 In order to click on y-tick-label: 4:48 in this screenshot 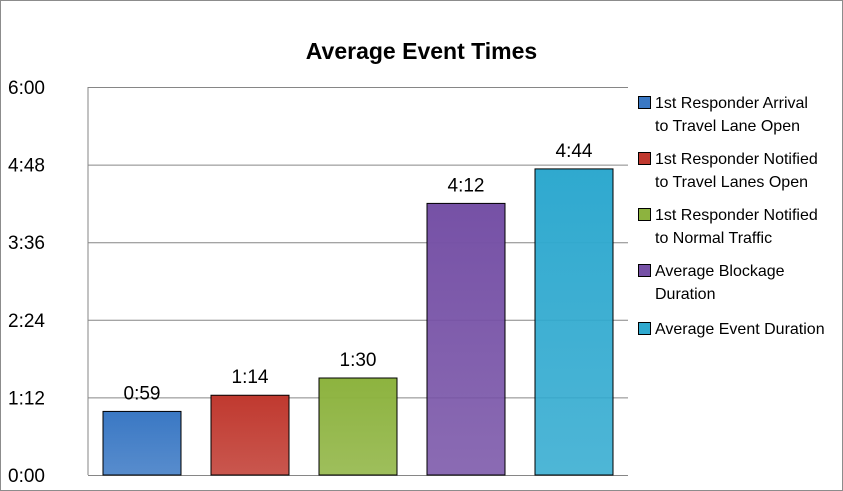, I will do `click(26, 166)`.